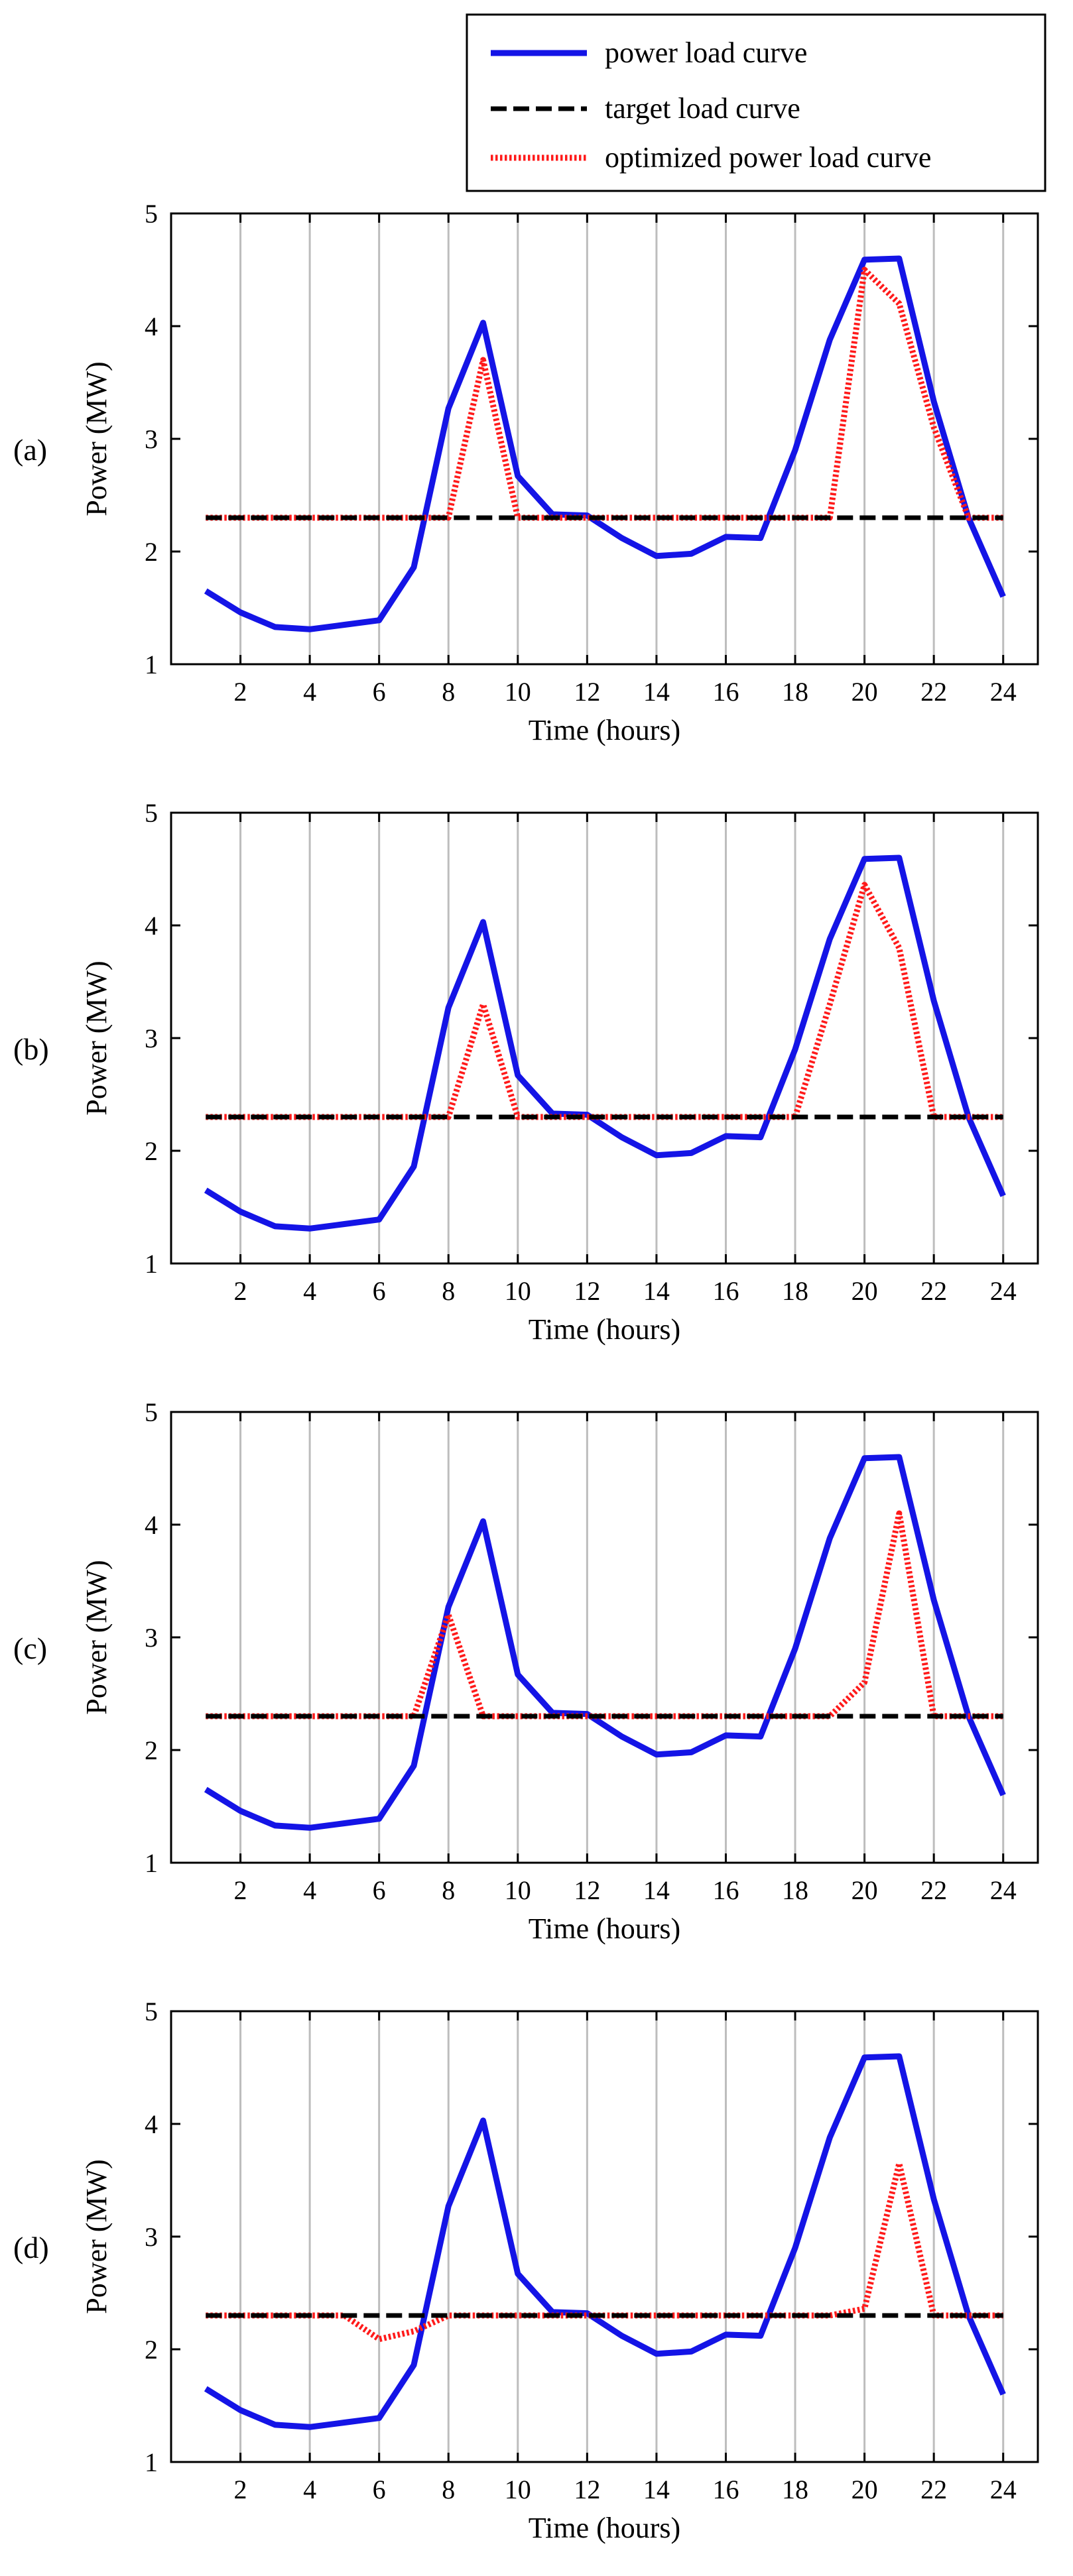  What do you see at coordinates (657, 1291) in the screenshot?
I see `chart-2-xtick-label-14: 14` at bounding box center [657, 1291].